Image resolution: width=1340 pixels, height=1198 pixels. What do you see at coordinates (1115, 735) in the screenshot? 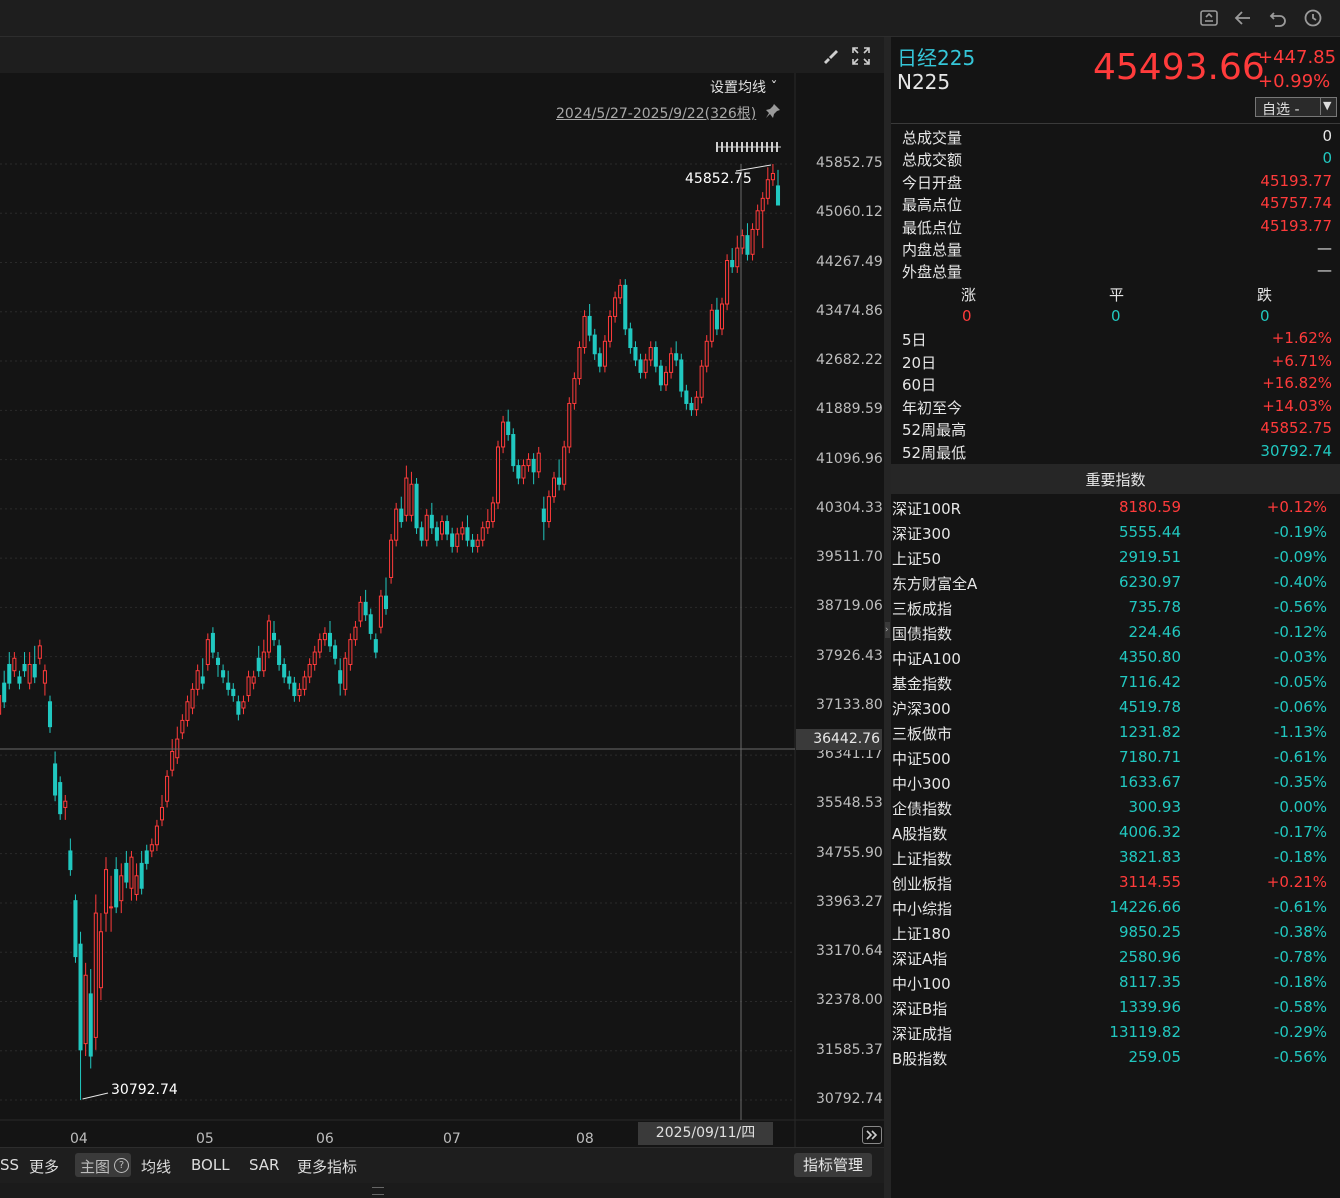
I see `index-row: 三板做市 1231.82 -1.13%` at bounding box center [1115, 735].